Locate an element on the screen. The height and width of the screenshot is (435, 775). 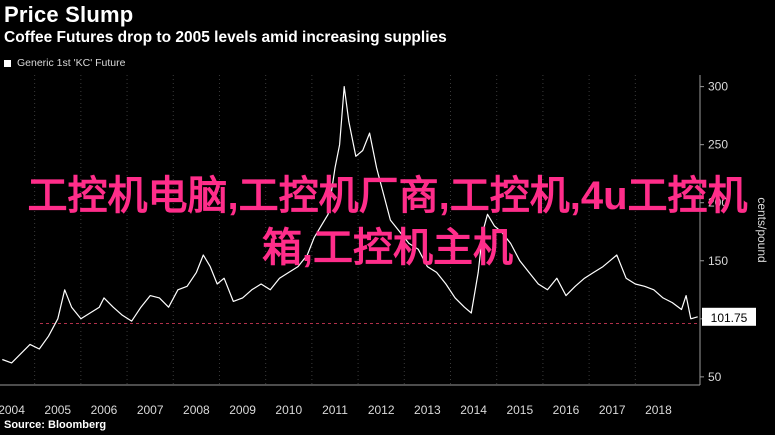
x-tick-label: 2017 is located at coordinates (612, 410).